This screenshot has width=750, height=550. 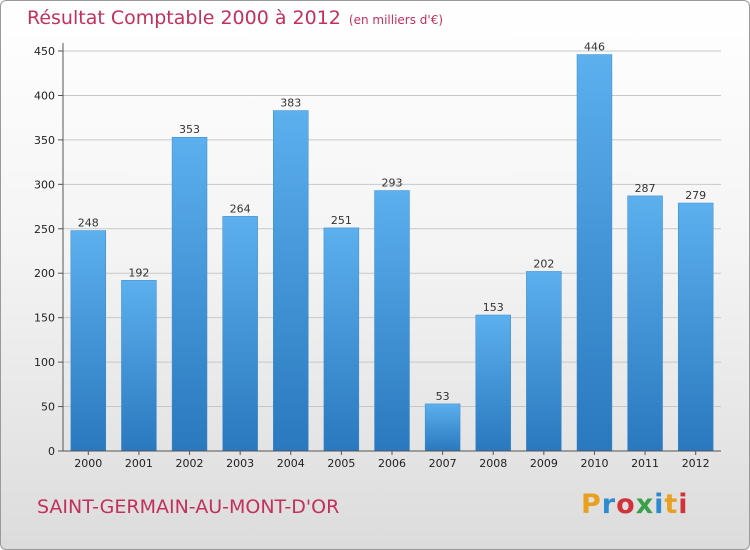 I want to click on x-tick-label: 2005, so click(x=341, y=463).